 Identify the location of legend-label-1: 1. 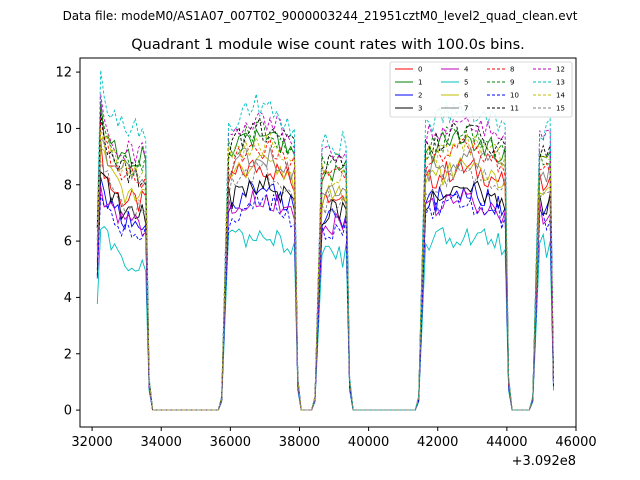
(420, 83).